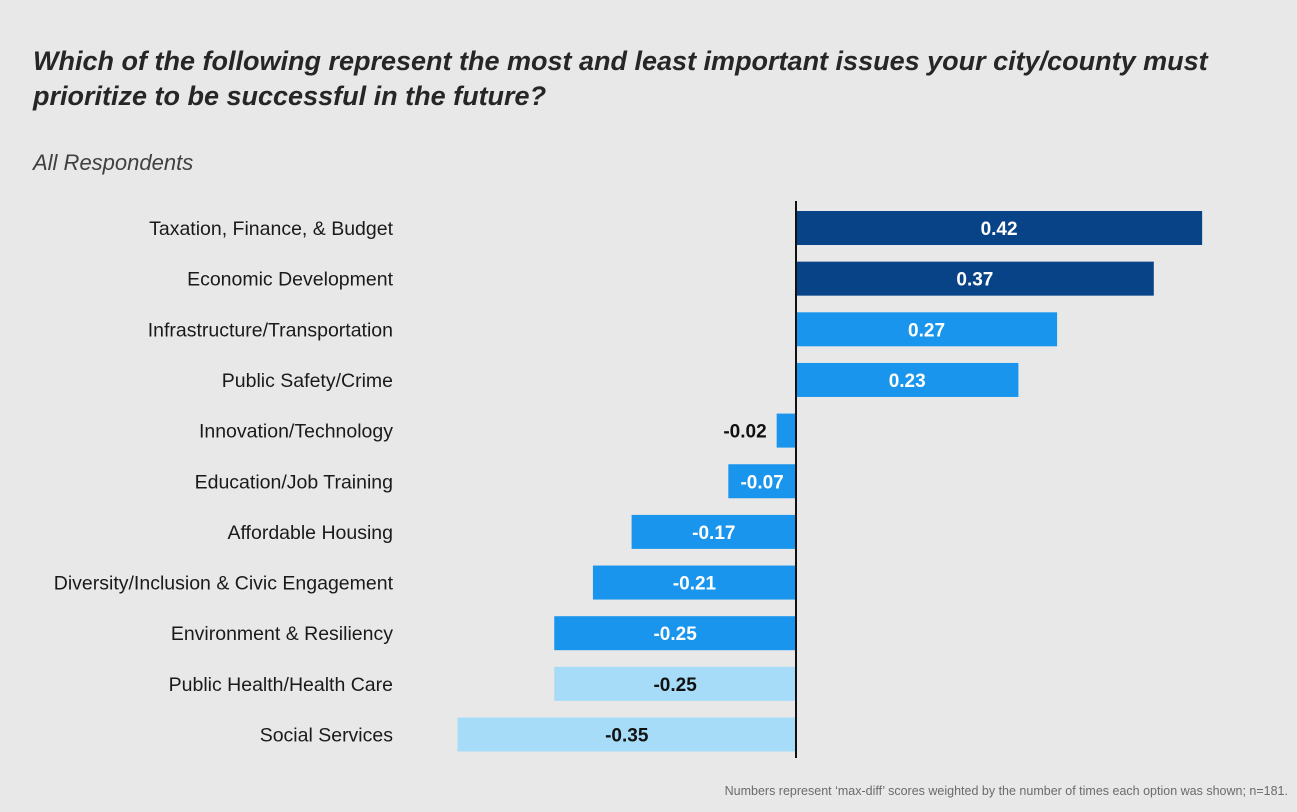 The image size is (1297, 812). Describe the element at coordinates (744, 432) in the screenshot. I see `value-label: -0.02` at that location.